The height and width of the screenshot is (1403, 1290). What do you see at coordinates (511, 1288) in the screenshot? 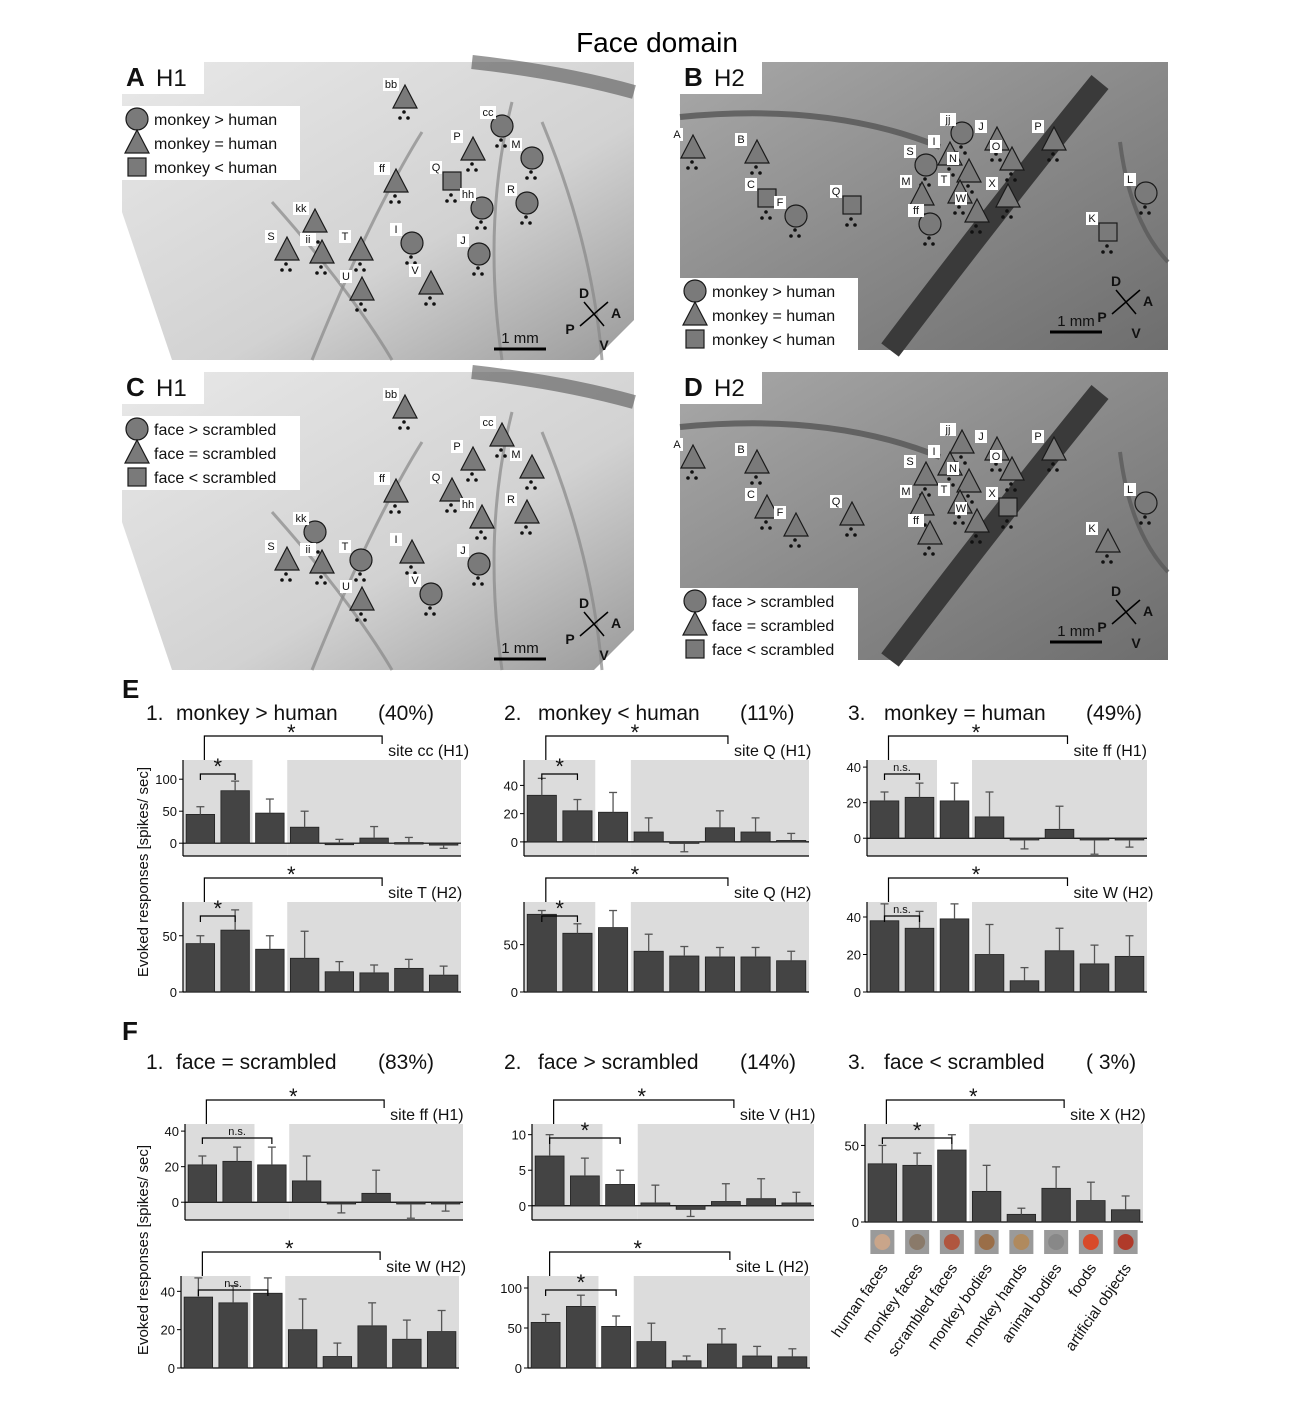
I see `y-tick-label: 100` at bounding box center [511, 1288].